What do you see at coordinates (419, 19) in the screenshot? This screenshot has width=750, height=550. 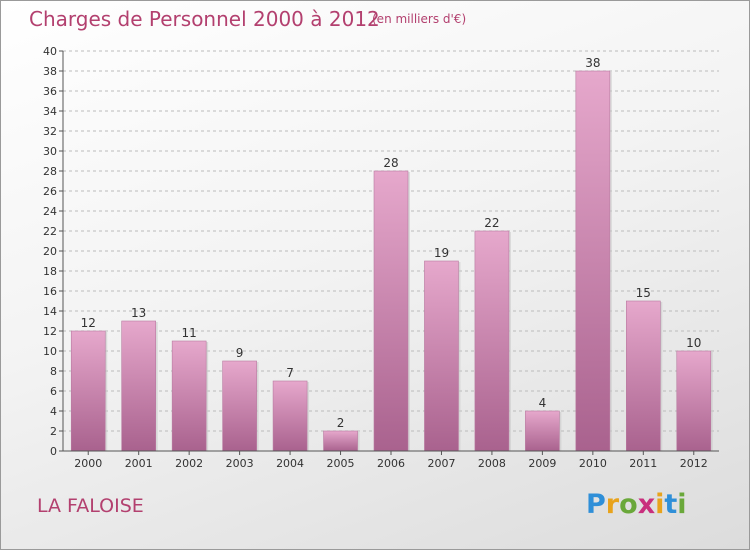 I see `chart-subtitle: (en milliers d'€)` at bounding box center [419, 19].